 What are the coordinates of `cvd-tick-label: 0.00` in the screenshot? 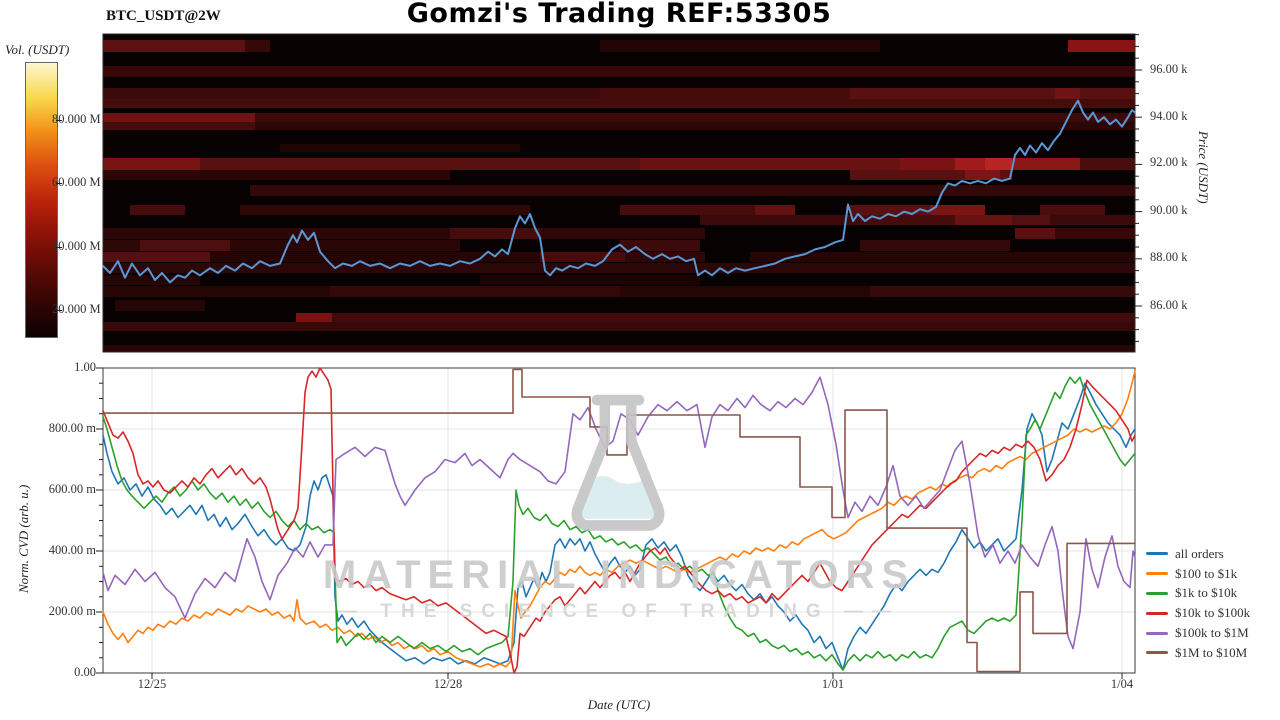 It's located at (85, 672).